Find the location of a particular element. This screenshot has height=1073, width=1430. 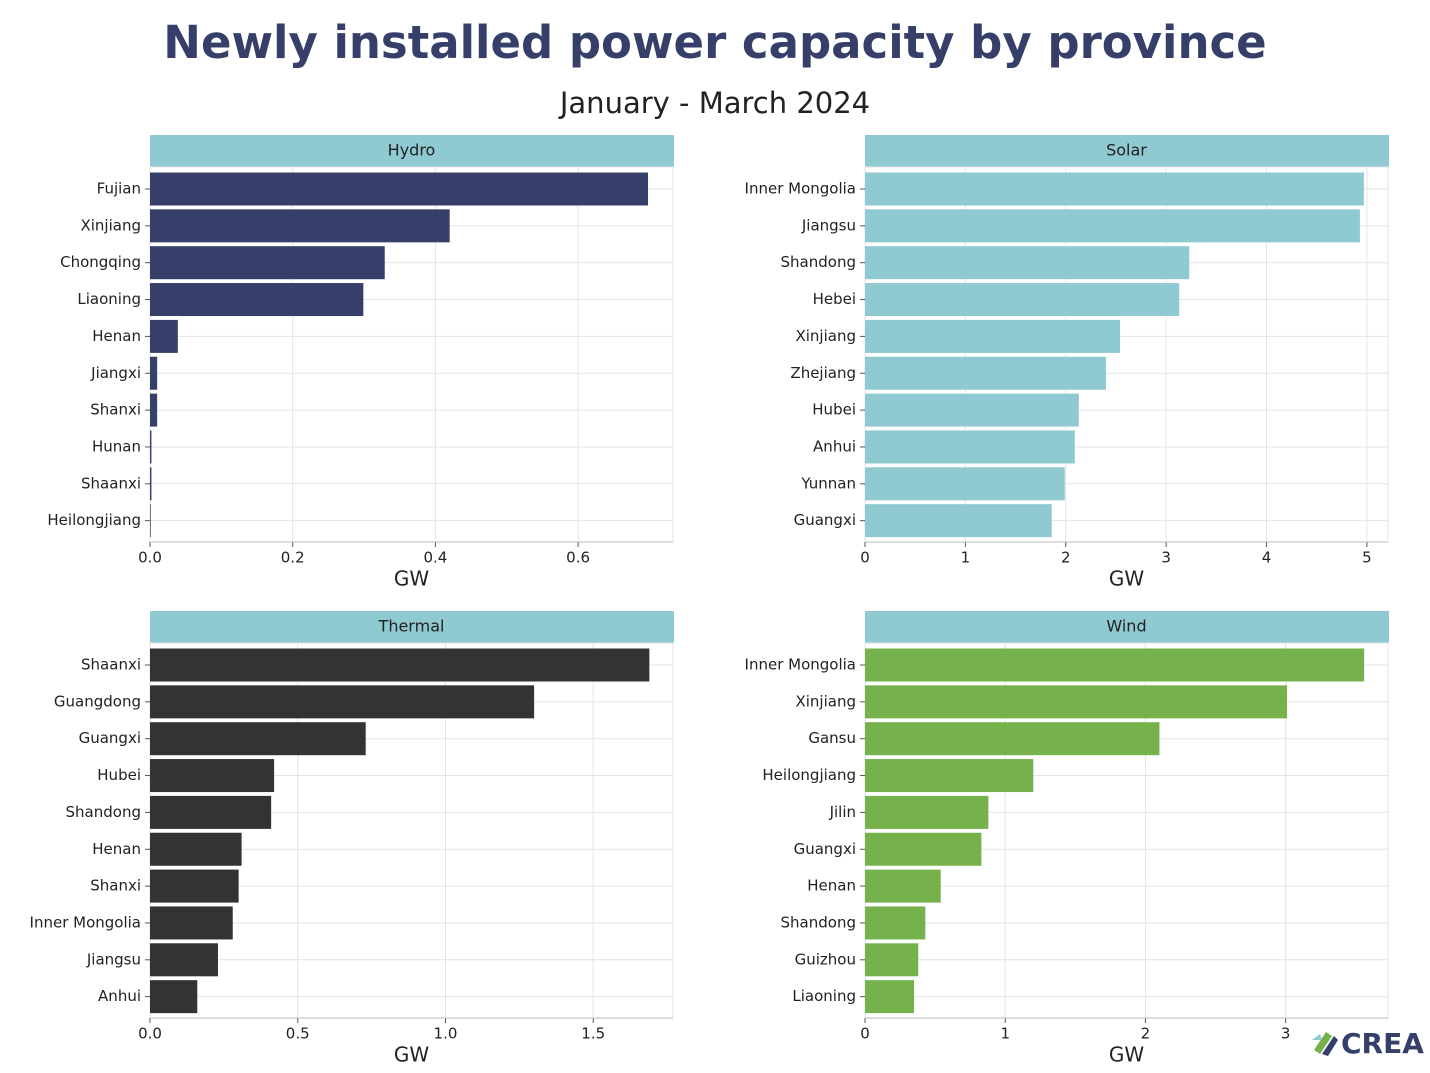

y-tick-label: Gansu is located at coordinates (832, 738).